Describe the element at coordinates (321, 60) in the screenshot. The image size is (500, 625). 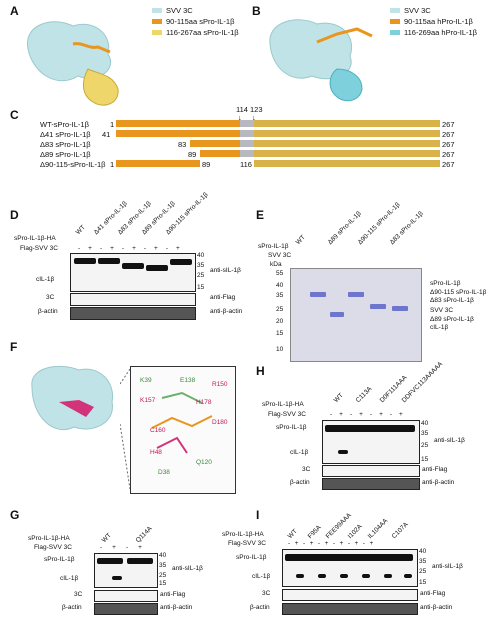
I see `panel-b-structure-image` at that location.